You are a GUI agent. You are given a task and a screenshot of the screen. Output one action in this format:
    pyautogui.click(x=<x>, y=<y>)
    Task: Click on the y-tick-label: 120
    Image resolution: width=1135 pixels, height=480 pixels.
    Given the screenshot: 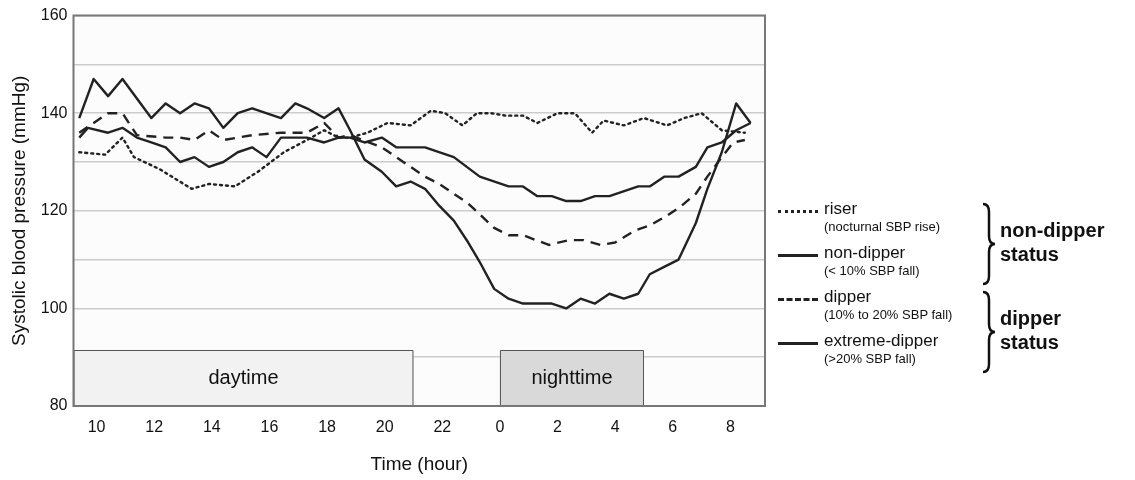 What is the action you would take?
    pyautogui.click(x=54, y=210)
    